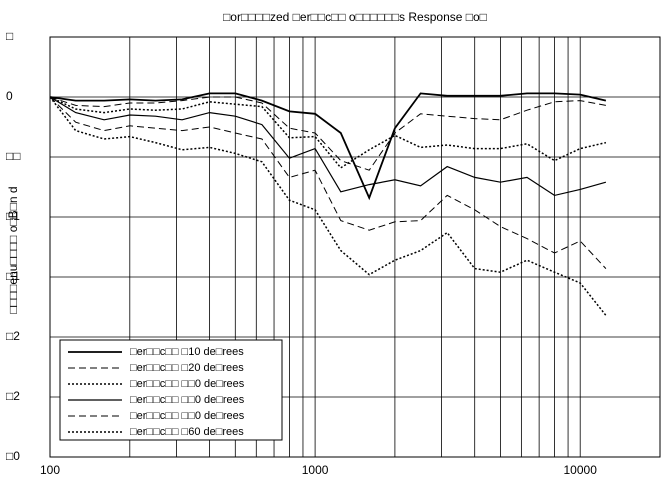  I want to click on x-tick-label: 10000, so click(581, 470).